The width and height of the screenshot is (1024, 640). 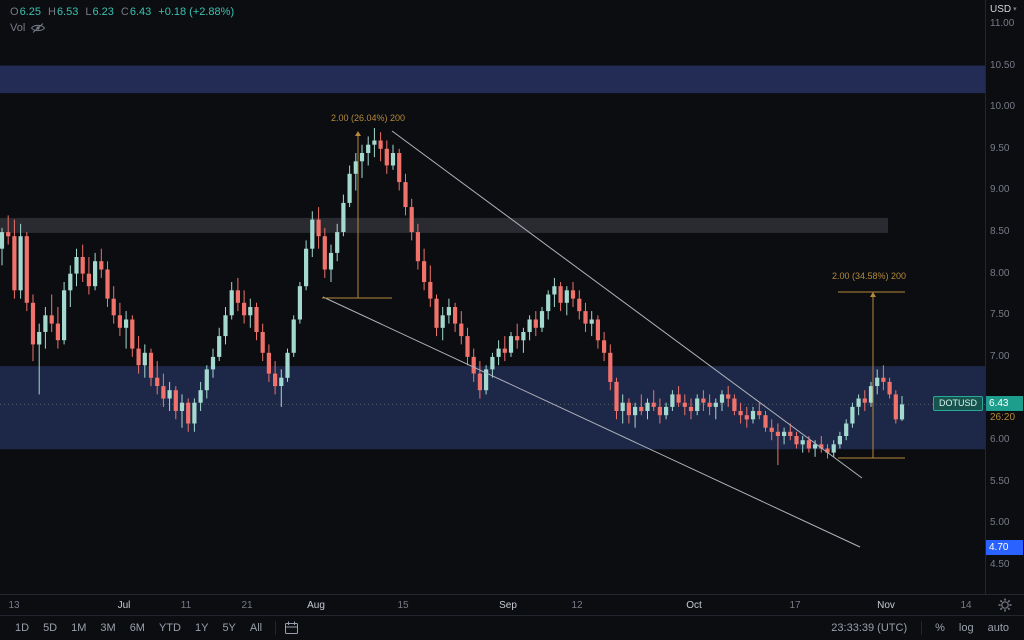 I want to click on toolbar-divider, so click(x=922, y=628).